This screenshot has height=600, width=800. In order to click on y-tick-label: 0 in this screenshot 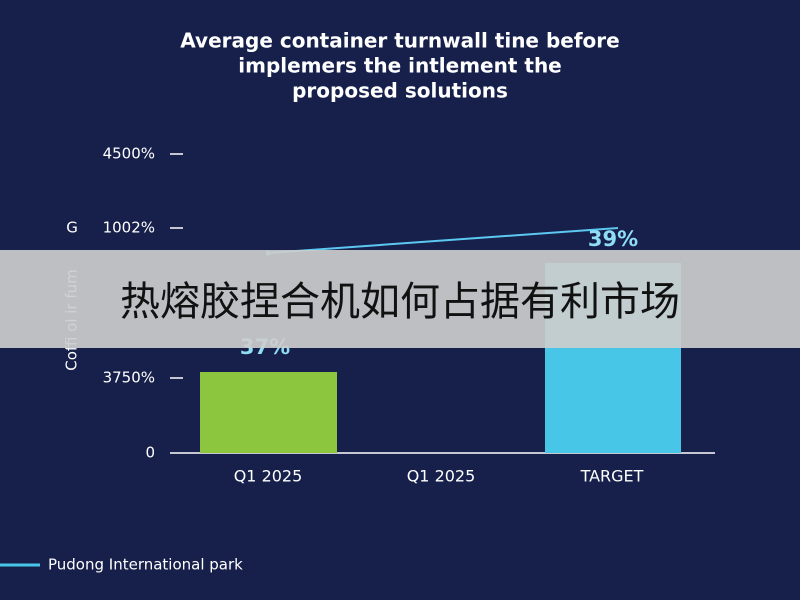, I will do `click(150, 453)`.